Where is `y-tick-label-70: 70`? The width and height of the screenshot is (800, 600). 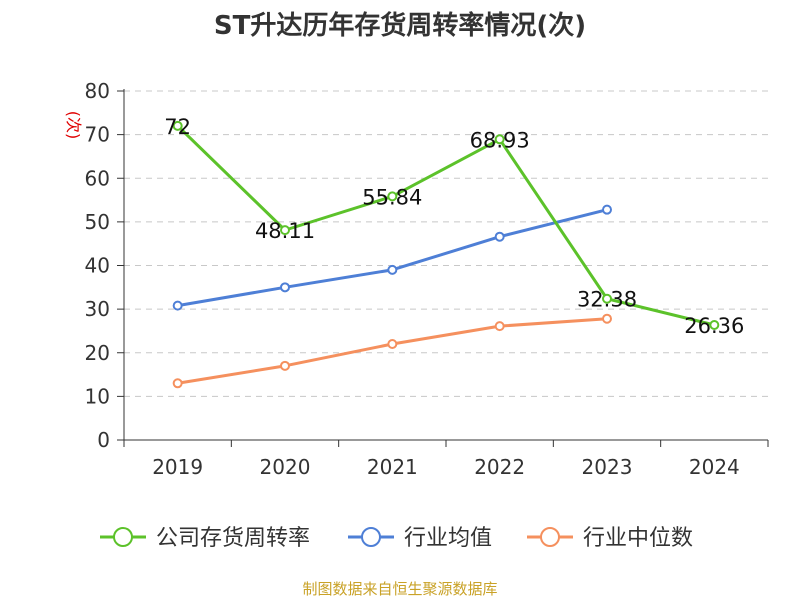
y-tick-label-70: 70 is located at coordinates (97, 135).